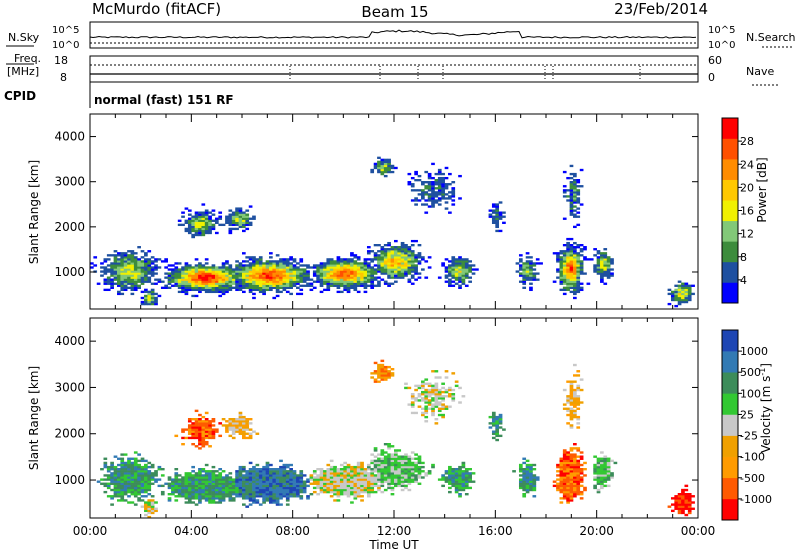 This screenshot has height=554, width=800. I want to click on cpid-value: normal (fast) 151 RF, so click(164, 100).